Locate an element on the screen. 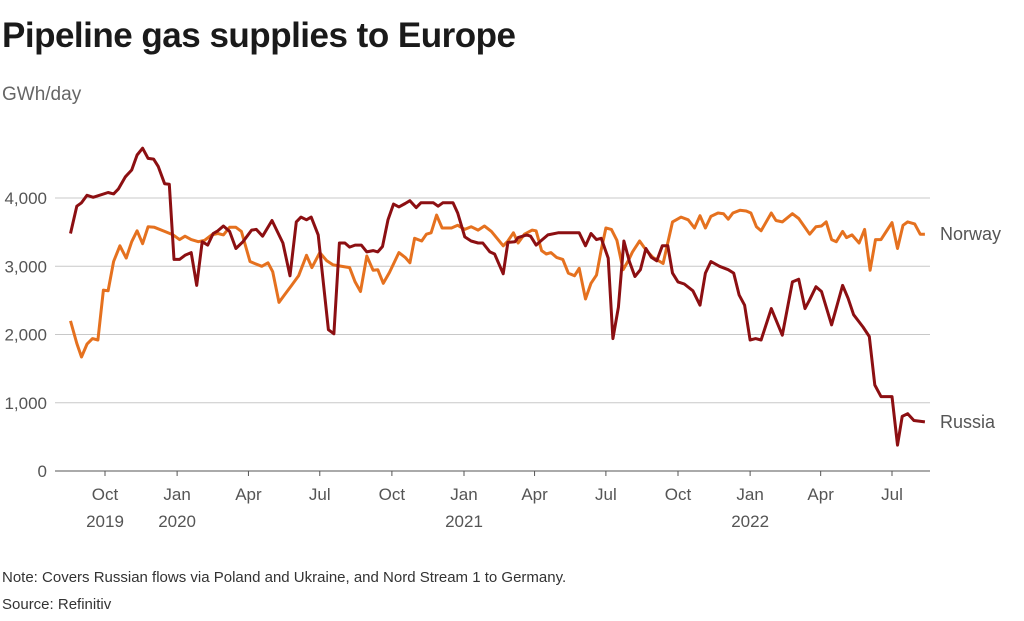 The height and width of the screenshot is (621, 1024). chart-title: Pipeline gas supplies to Europe is located at coordinates (259, 35).